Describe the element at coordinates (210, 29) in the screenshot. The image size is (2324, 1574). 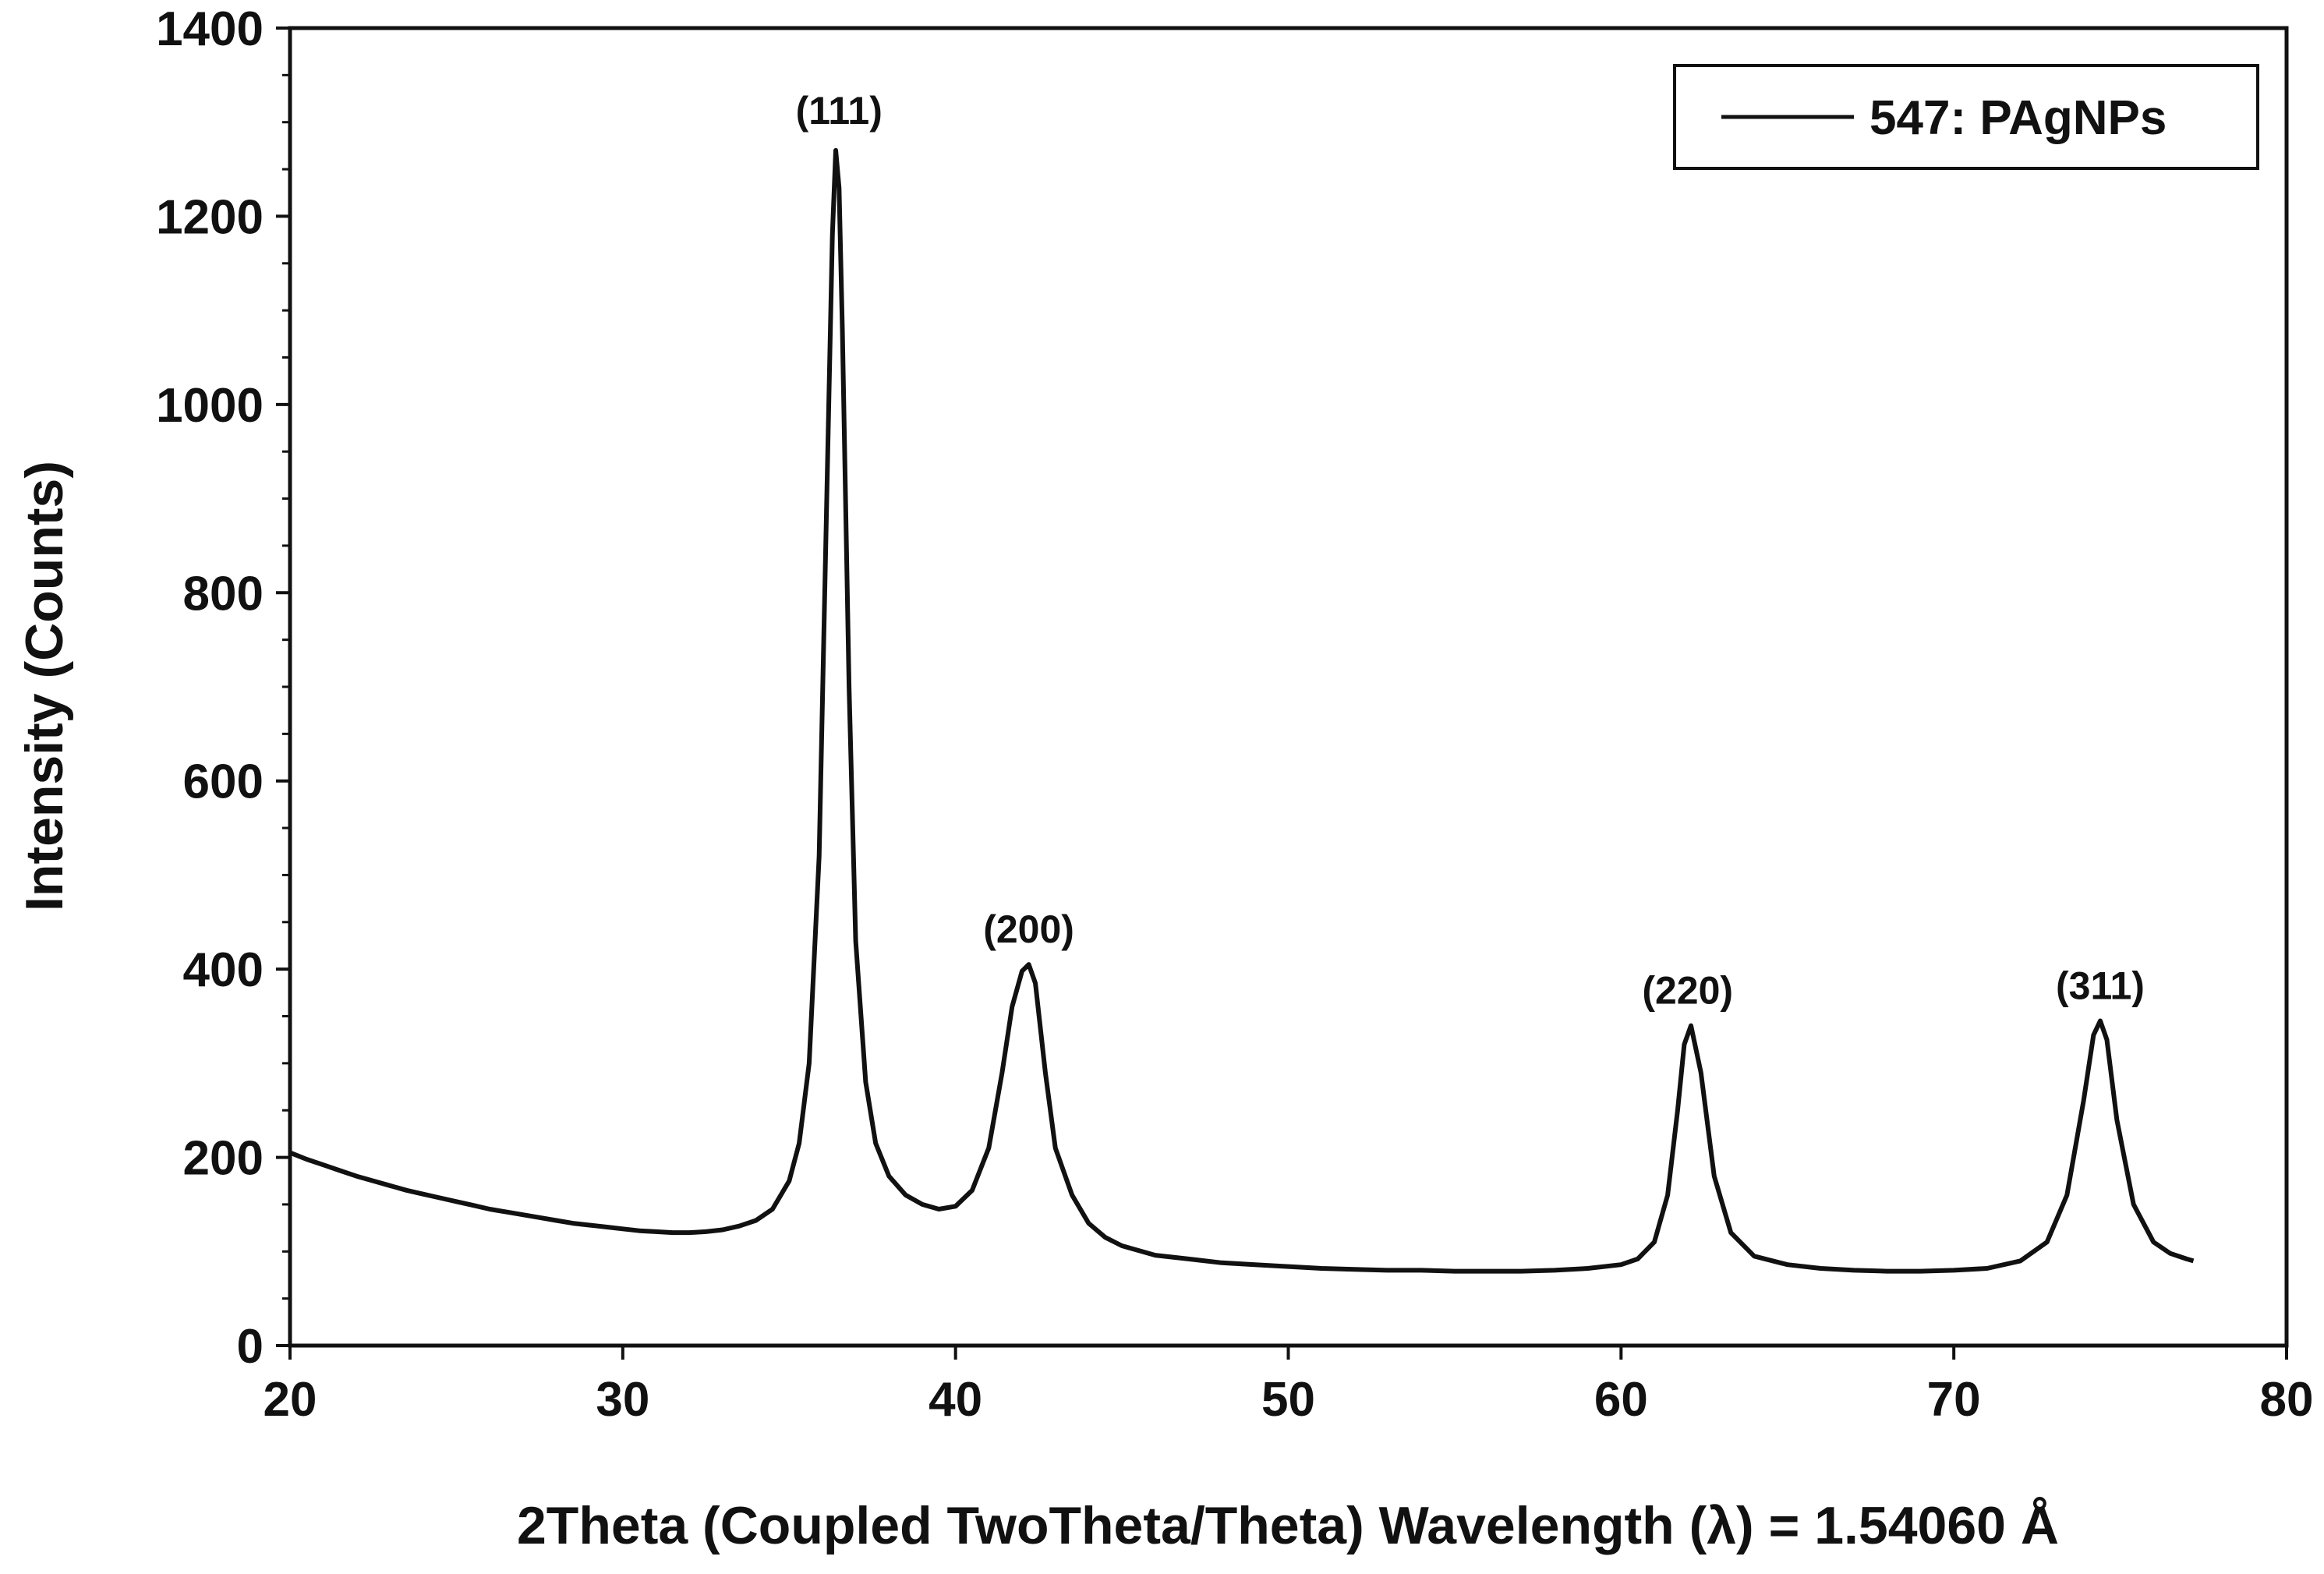
I see `y-tick-label: 1400` at that location.